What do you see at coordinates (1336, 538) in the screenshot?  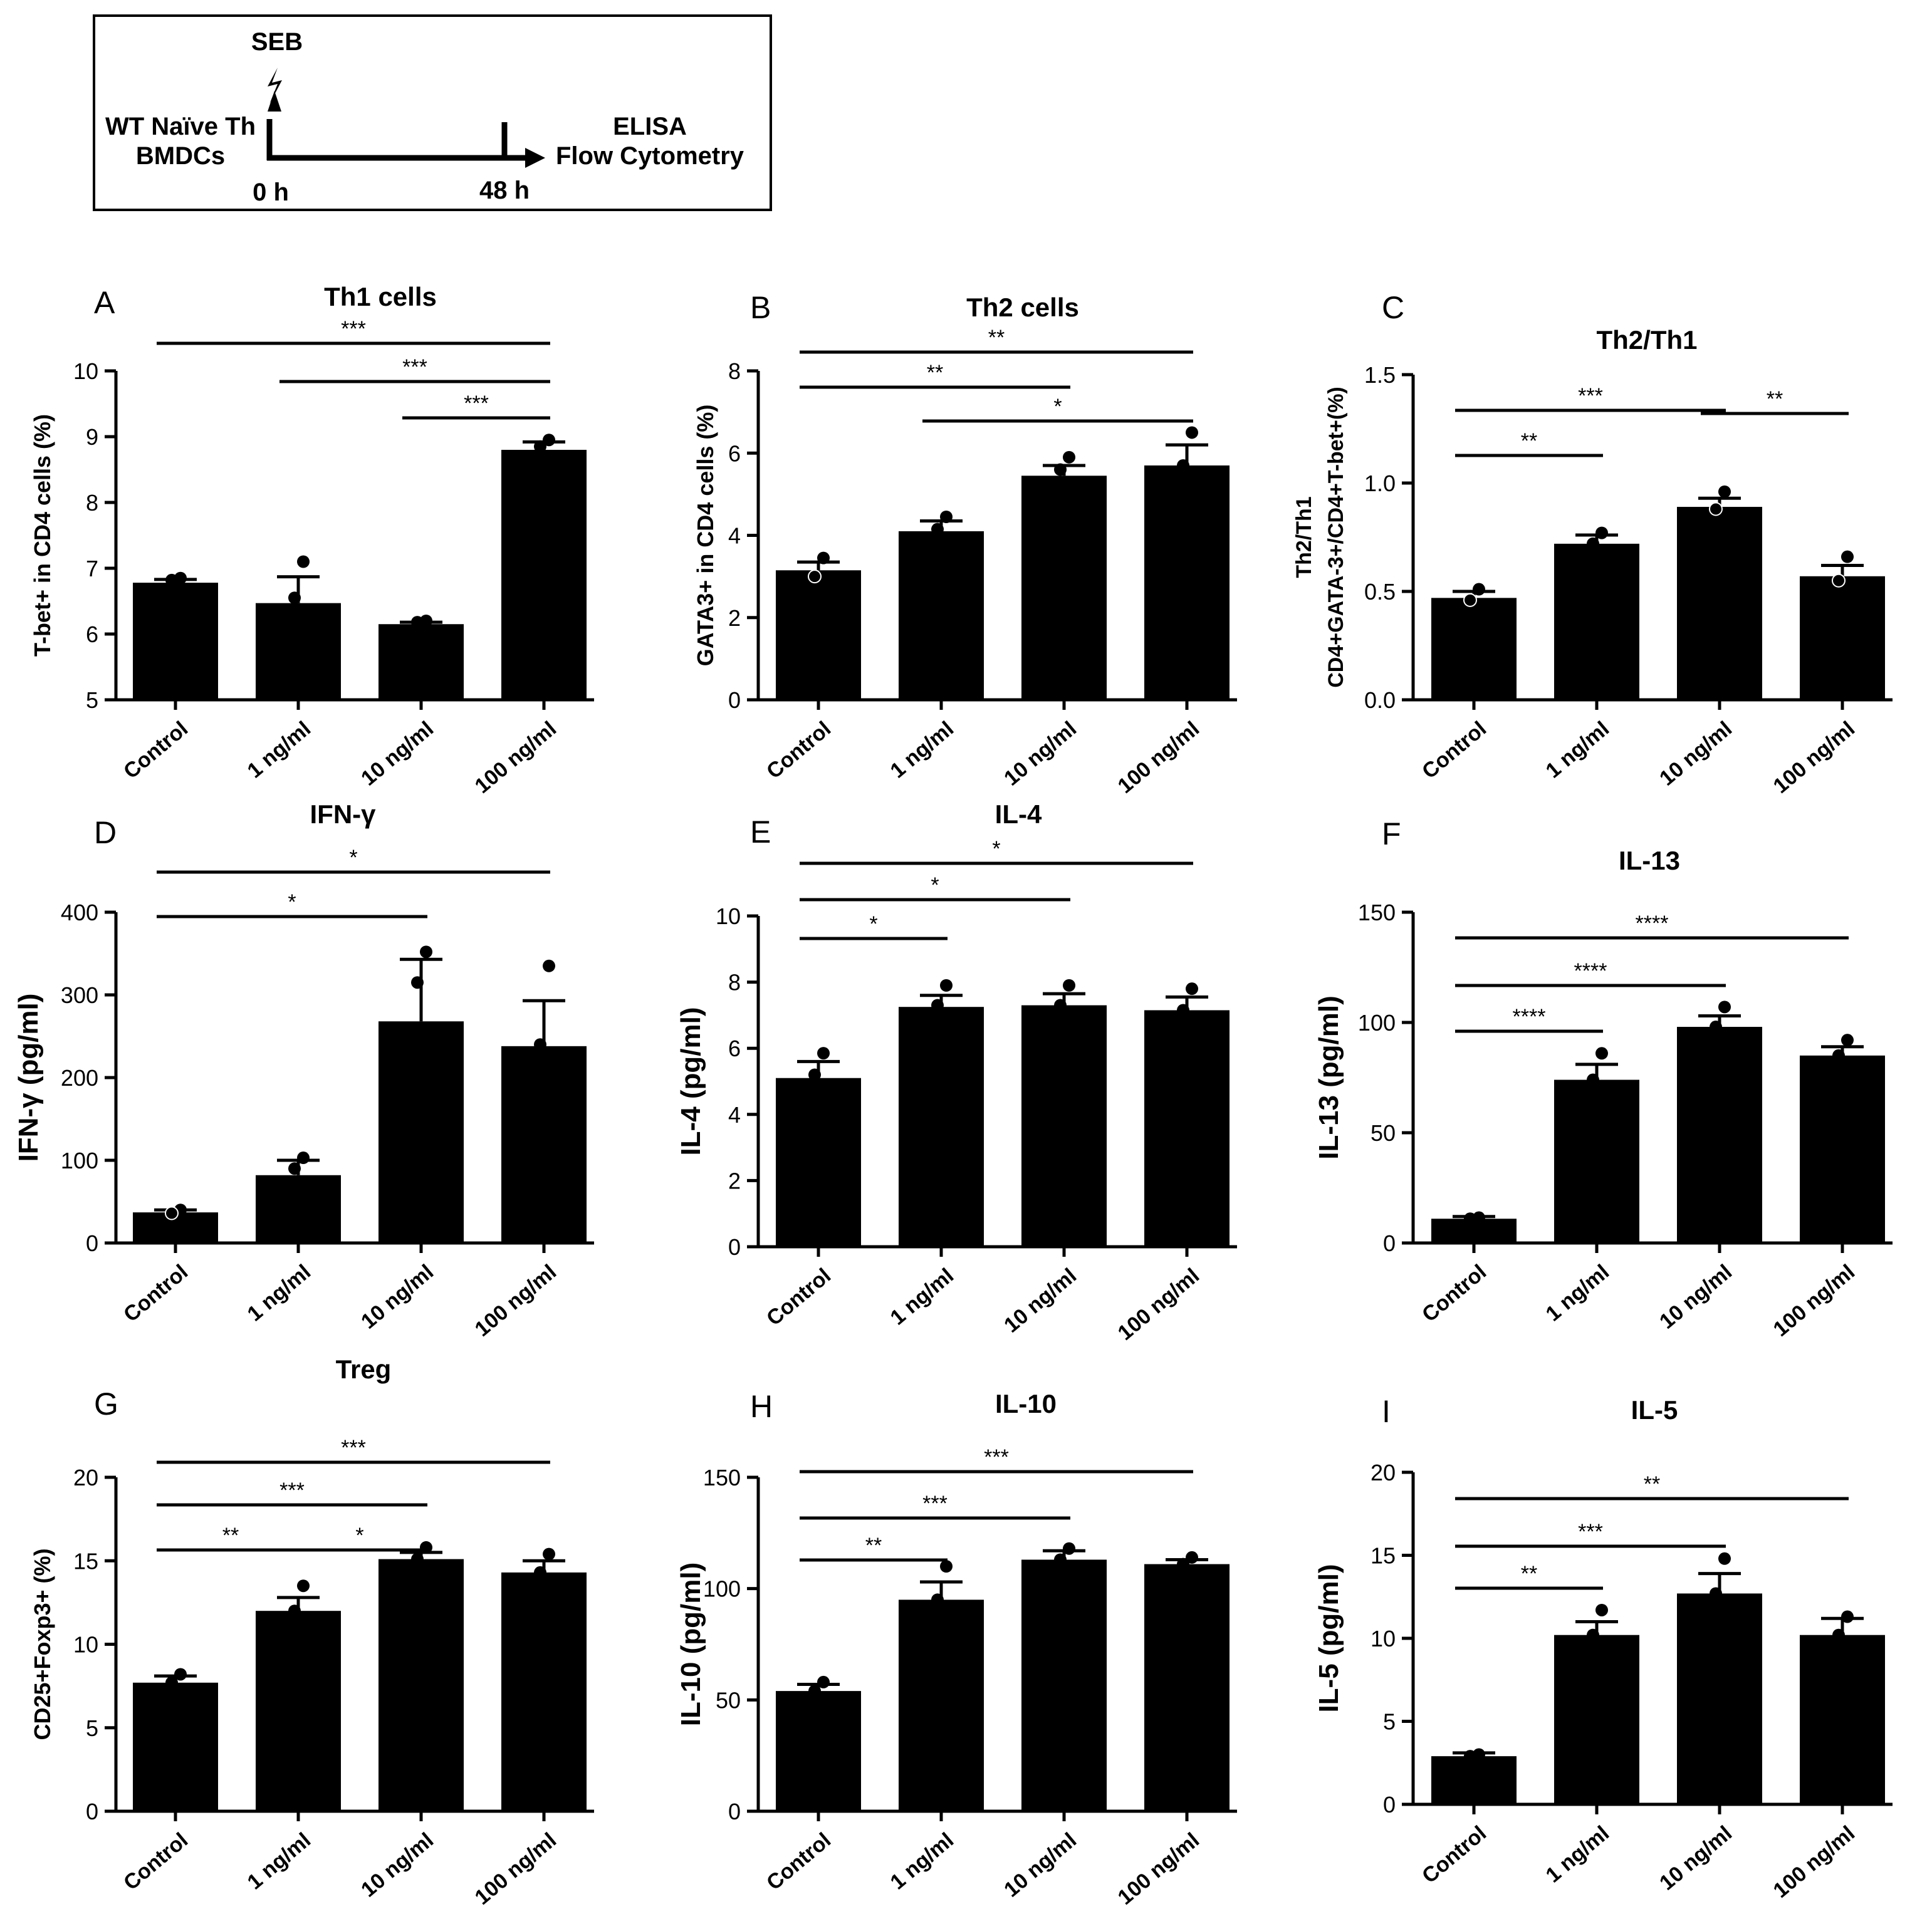 I see `y-axis-label-secondary: CD4+GATA-3+/CD4+T-bet+(%)` at bounding box center [1336, 538].